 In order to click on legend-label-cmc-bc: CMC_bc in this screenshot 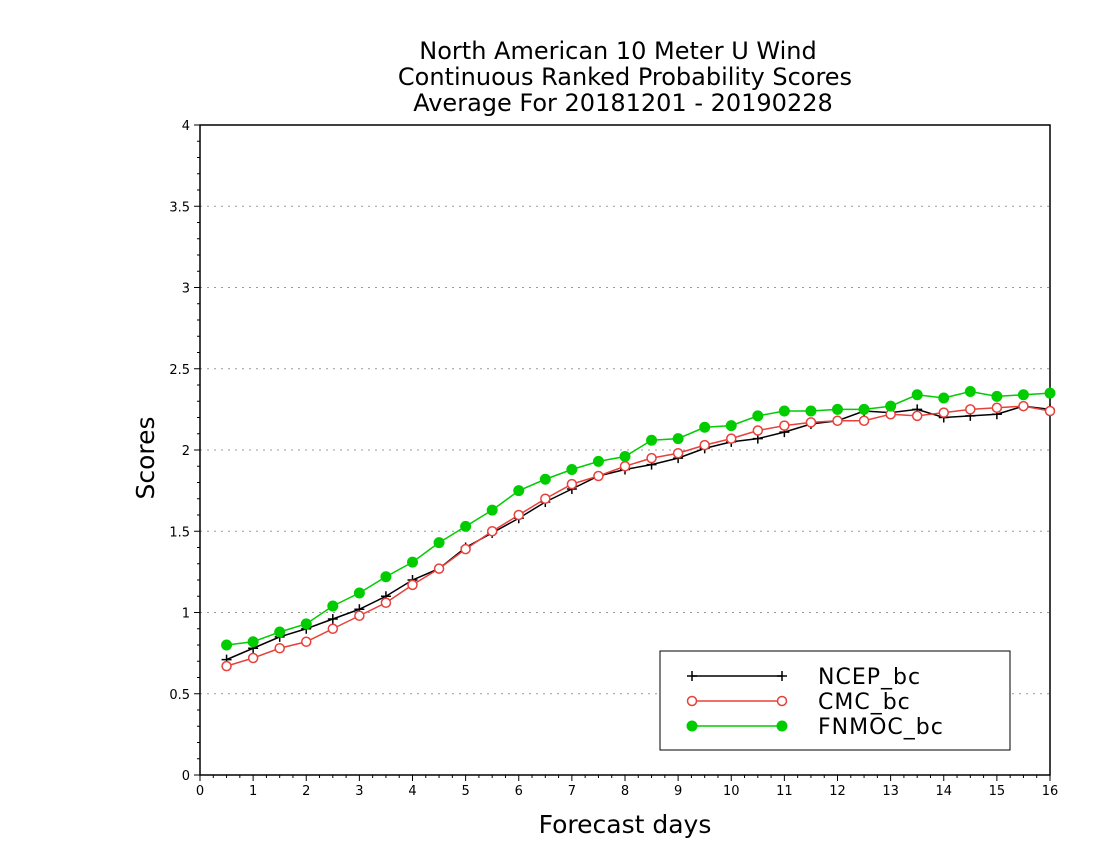, I will do `click(864, 702)`.